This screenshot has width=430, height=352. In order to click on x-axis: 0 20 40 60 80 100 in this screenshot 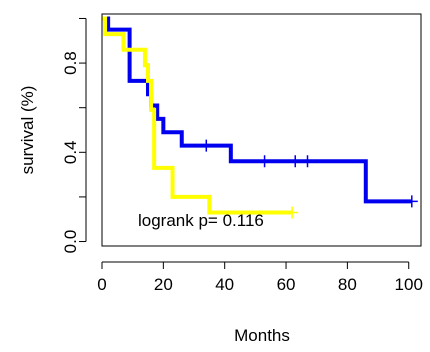, I will do `click(260, 277)`.